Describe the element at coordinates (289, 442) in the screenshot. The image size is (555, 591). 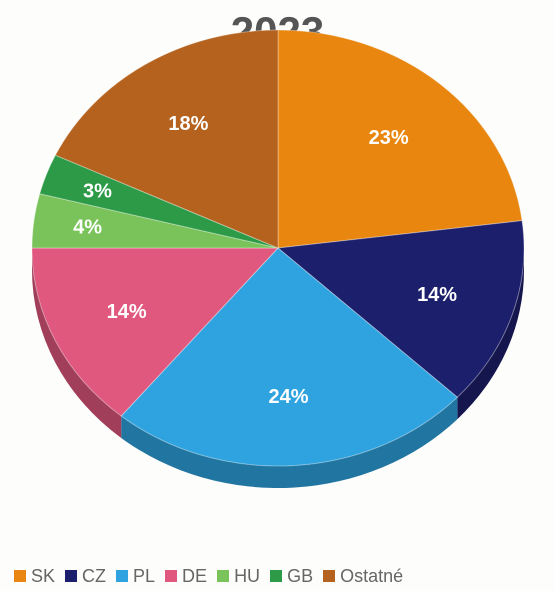
I see `slice-side-pl` at that location.